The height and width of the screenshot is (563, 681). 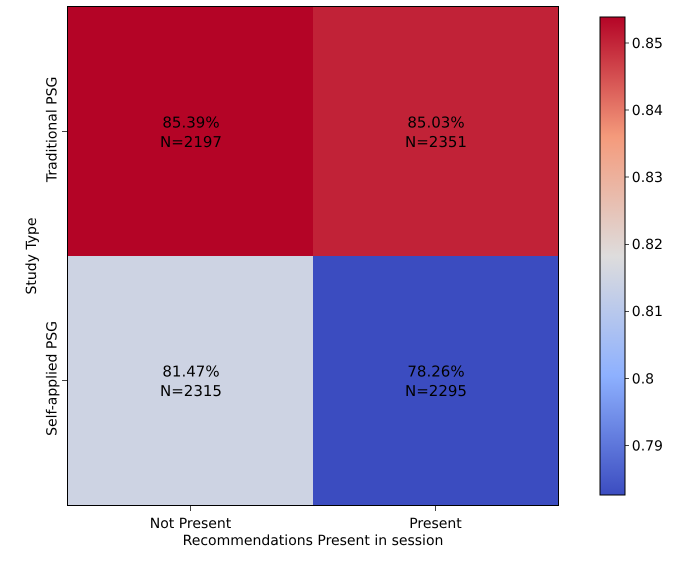 I want to click on color-bar-label: 0.79, so click(x=647, y=446).